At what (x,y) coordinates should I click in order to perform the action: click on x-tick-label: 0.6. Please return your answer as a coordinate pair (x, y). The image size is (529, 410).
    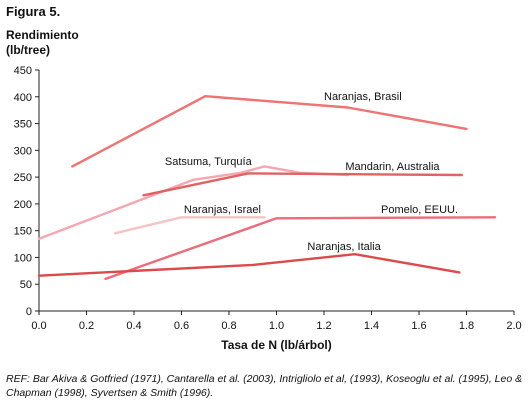
    Looking at the image, I should click on (181, 326).